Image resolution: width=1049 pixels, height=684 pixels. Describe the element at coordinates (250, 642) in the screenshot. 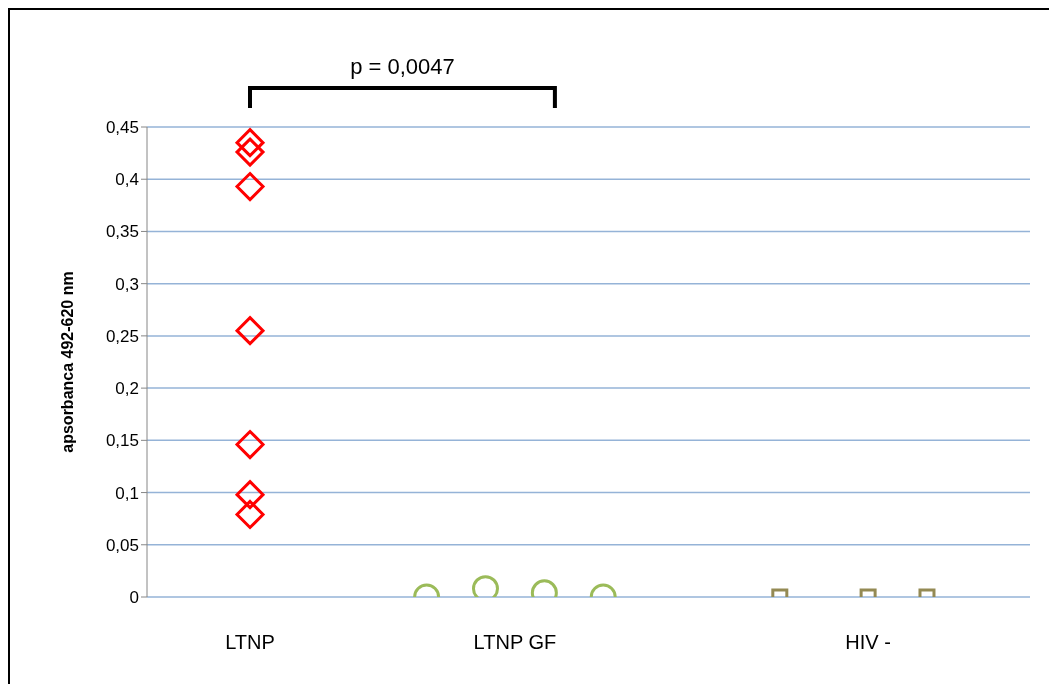

I see `x-tick-label: LTNP` at that location.